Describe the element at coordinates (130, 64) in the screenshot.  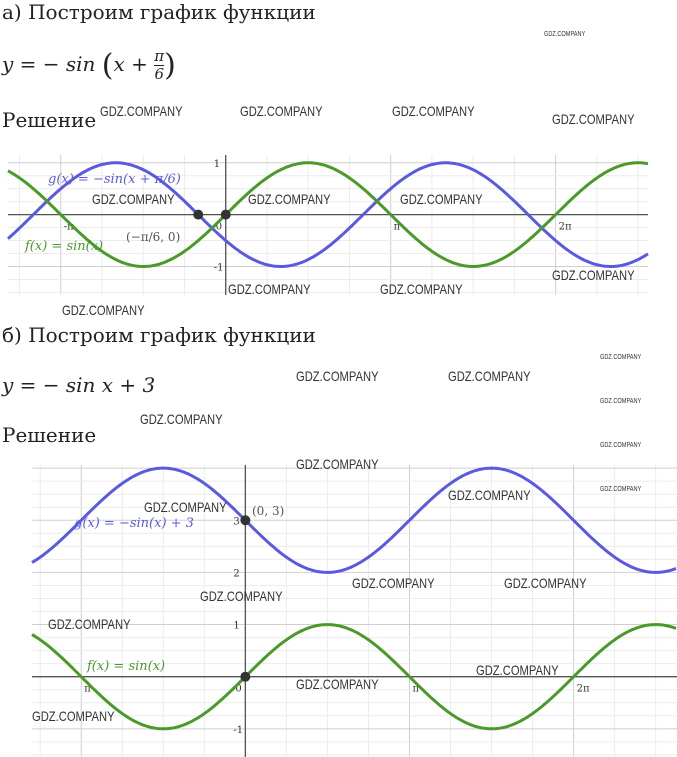
I see `formula-inner: x +` at that location.